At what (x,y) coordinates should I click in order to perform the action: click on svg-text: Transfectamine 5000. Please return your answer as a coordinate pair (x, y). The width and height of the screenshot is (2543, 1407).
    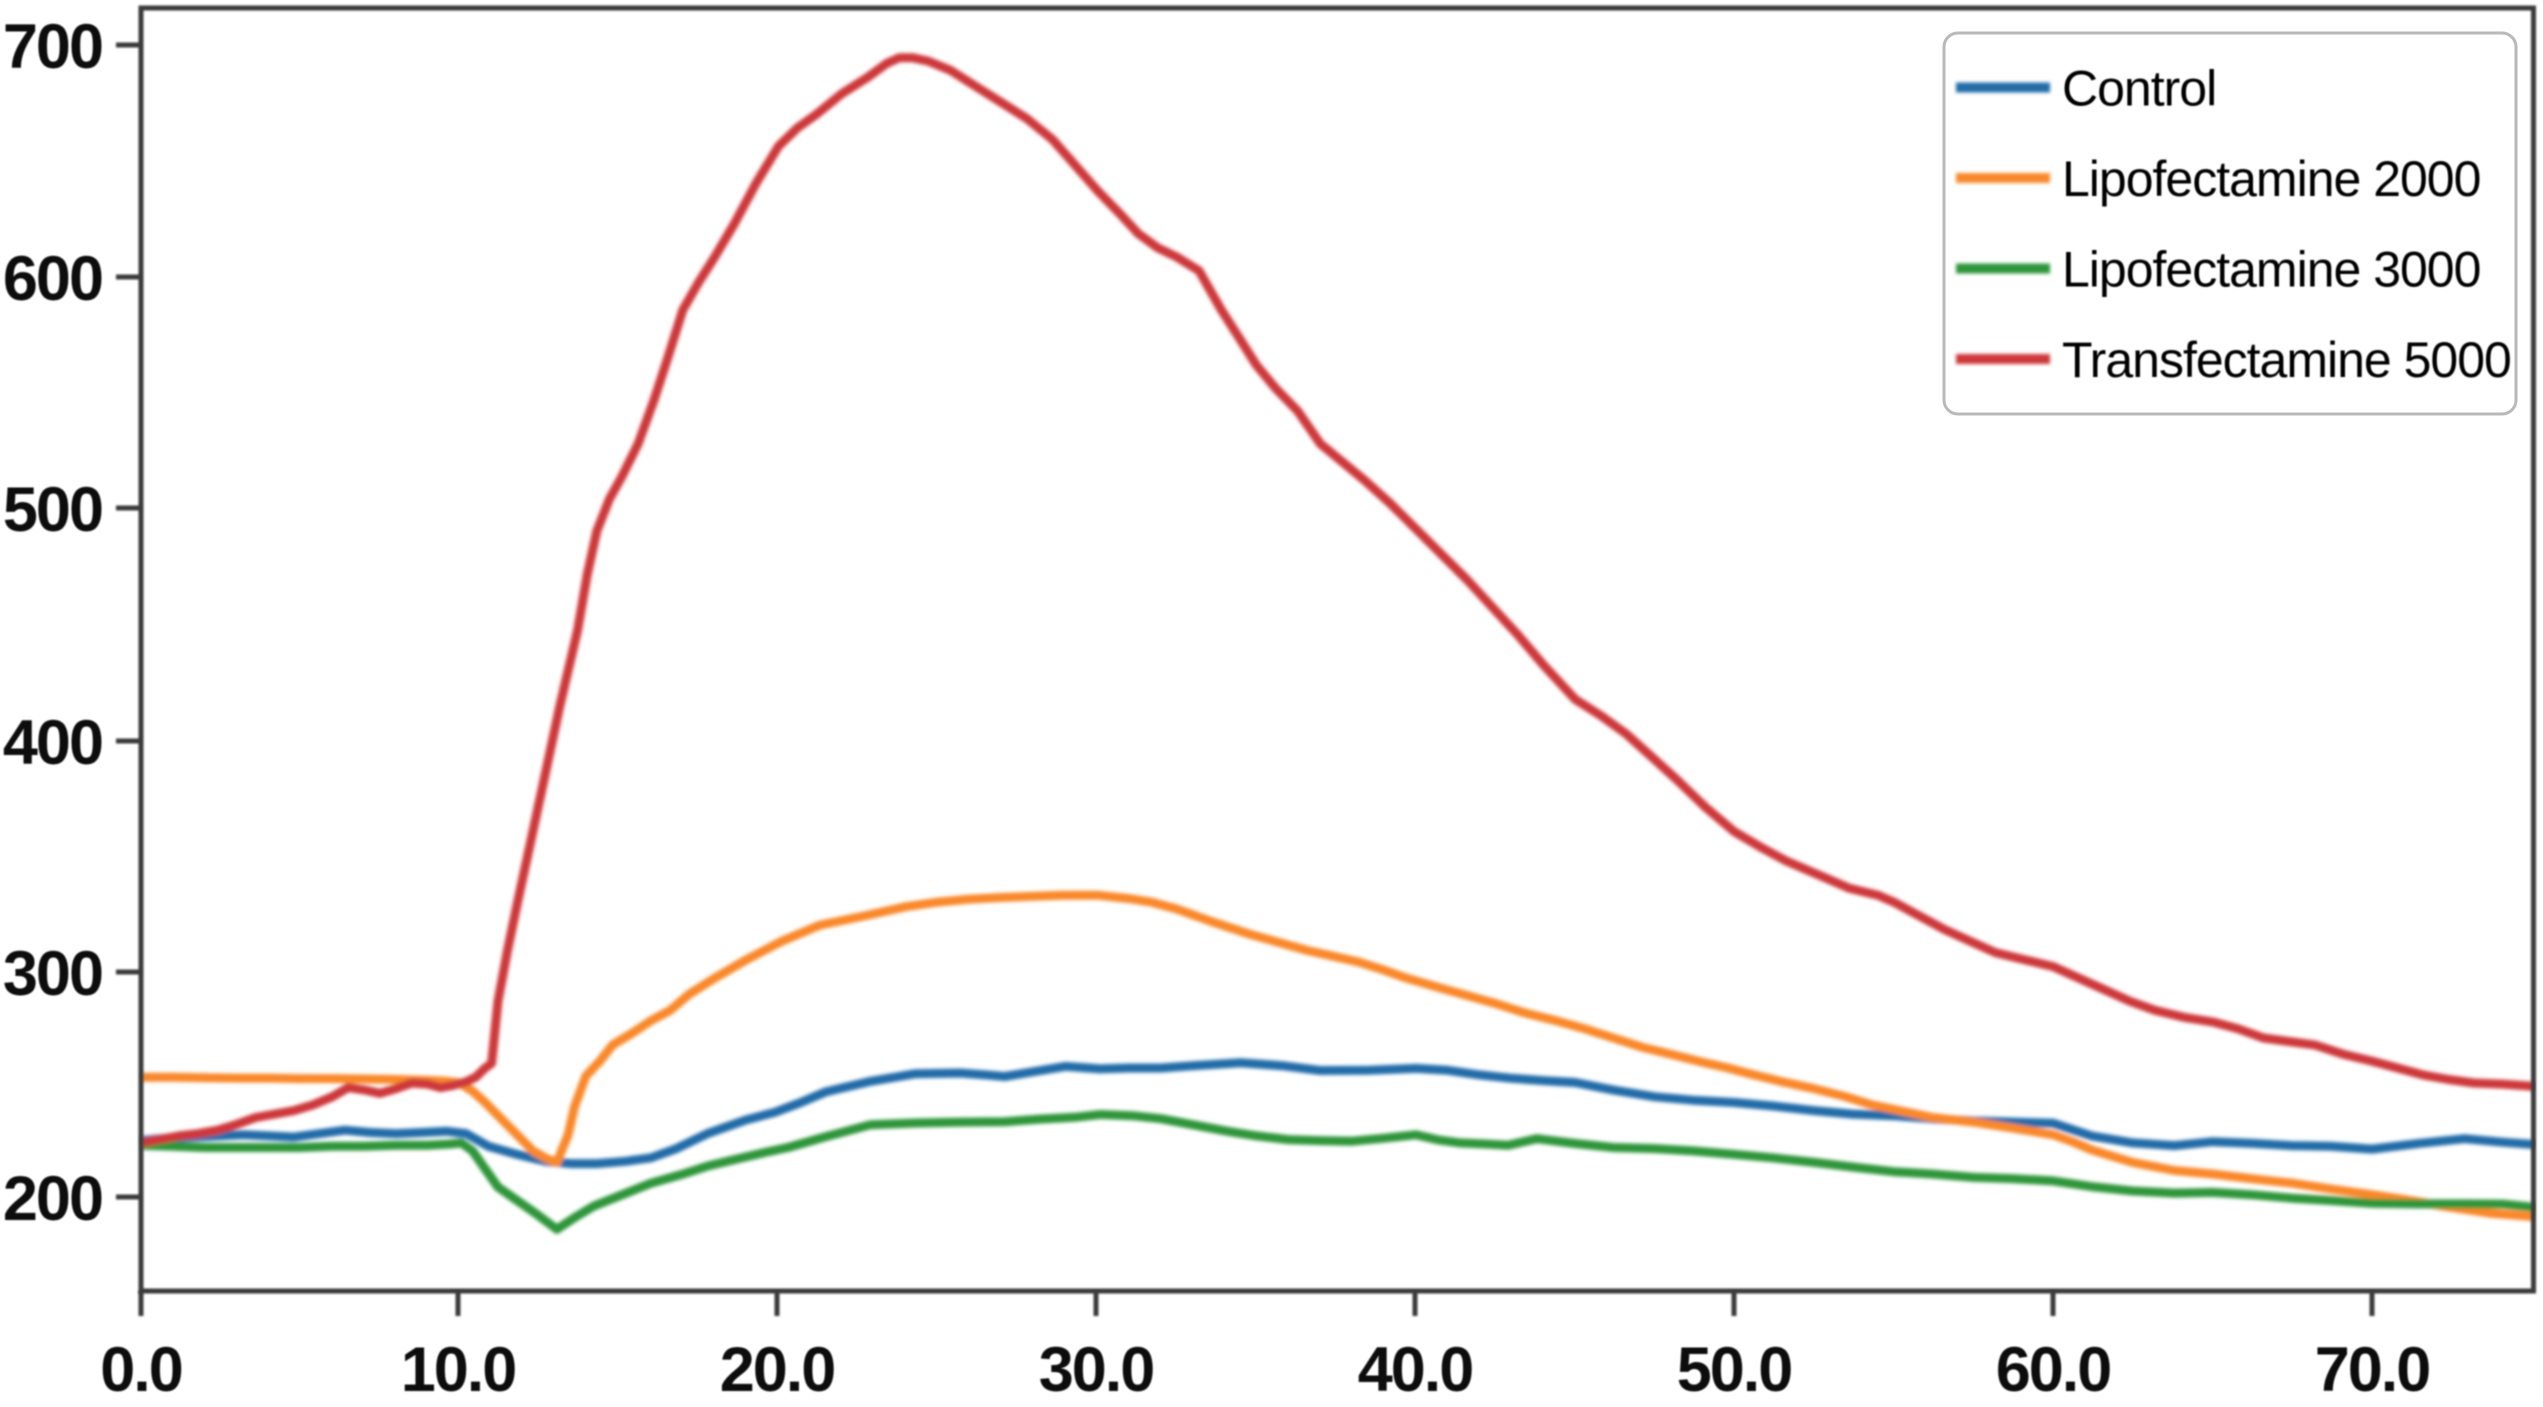
    Looking at the image, I should click on (2286, 360).